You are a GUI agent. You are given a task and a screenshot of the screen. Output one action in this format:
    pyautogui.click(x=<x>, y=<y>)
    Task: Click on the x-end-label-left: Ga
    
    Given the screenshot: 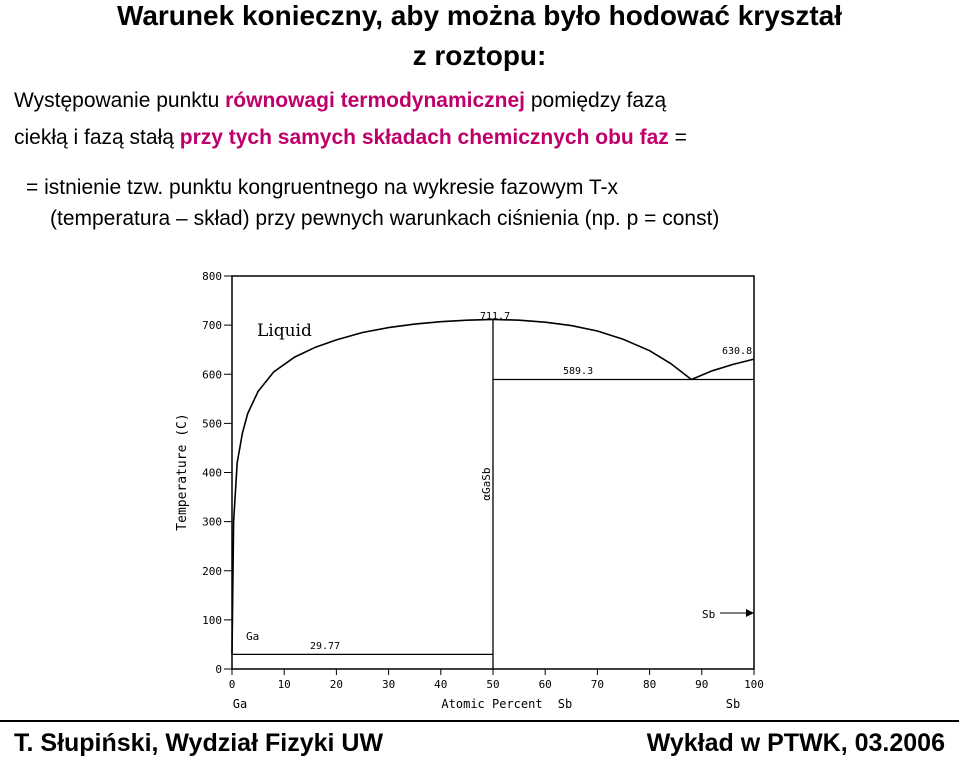 What is the action you would take?
    pyautogui.click(x=240, y=704)
    